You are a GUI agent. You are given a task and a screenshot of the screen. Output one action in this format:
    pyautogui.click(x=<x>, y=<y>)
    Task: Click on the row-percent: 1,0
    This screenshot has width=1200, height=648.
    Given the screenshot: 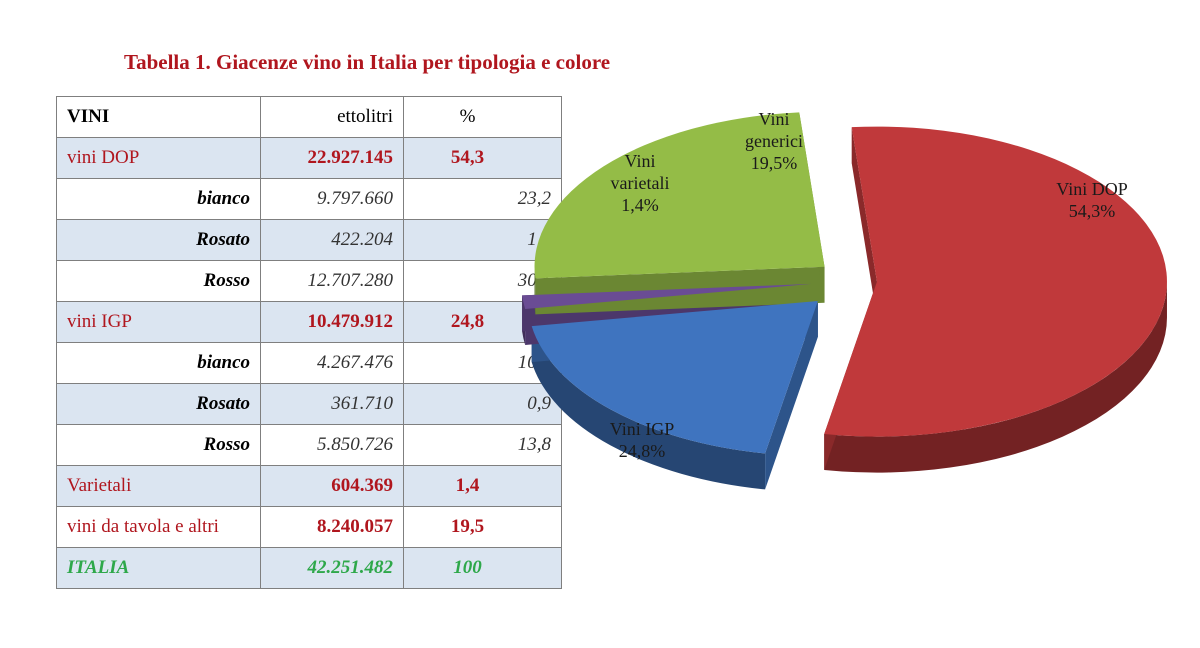 What is the action you would take?
    pyautogui.click(x=482, y=240)
    